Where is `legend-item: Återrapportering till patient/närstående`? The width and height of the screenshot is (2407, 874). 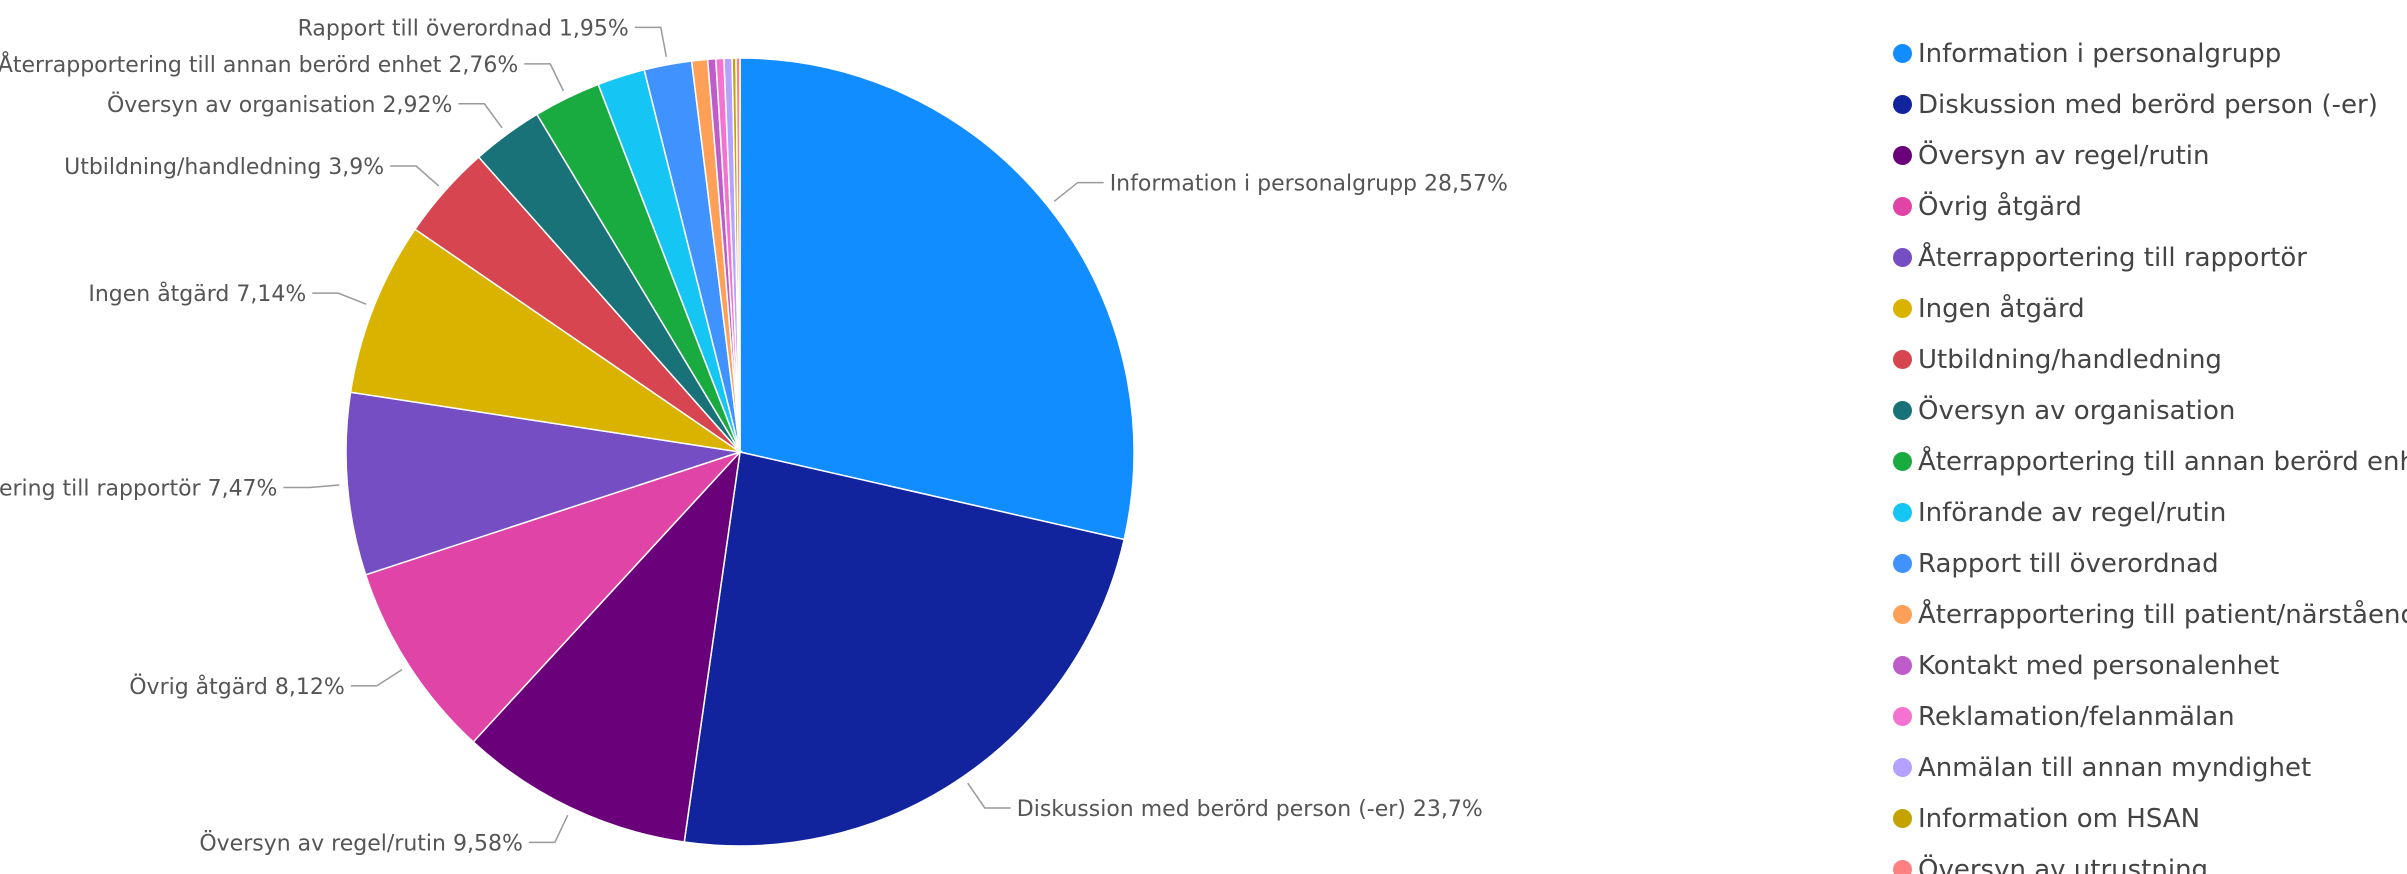
legend-item: Återrapportering till patient/närstående is located at coordinates (2150, 614).